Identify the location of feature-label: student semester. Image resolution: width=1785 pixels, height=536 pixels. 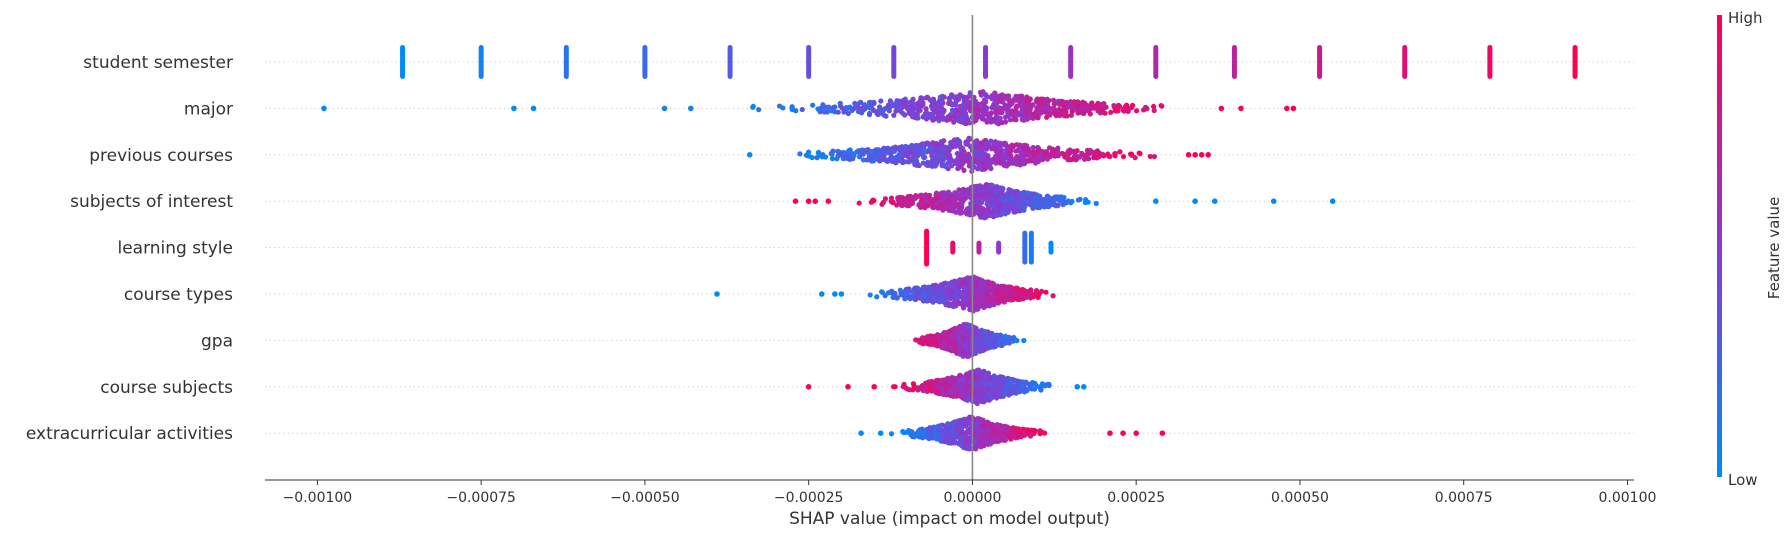
(158, 63).